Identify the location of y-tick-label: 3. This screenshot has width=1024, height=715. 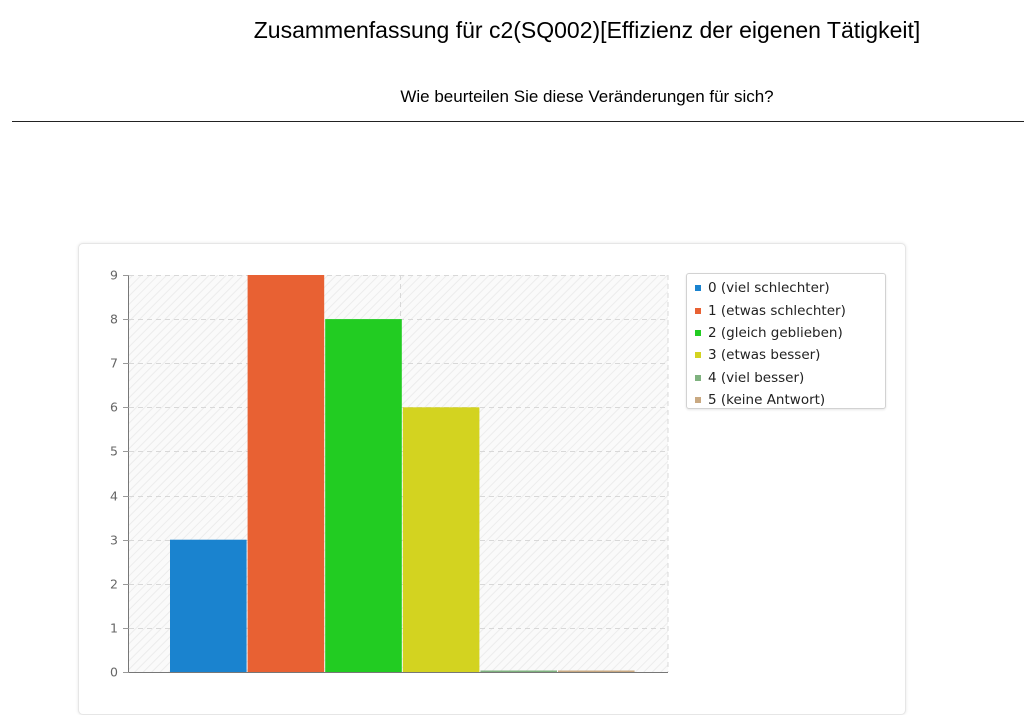
(114, 540).